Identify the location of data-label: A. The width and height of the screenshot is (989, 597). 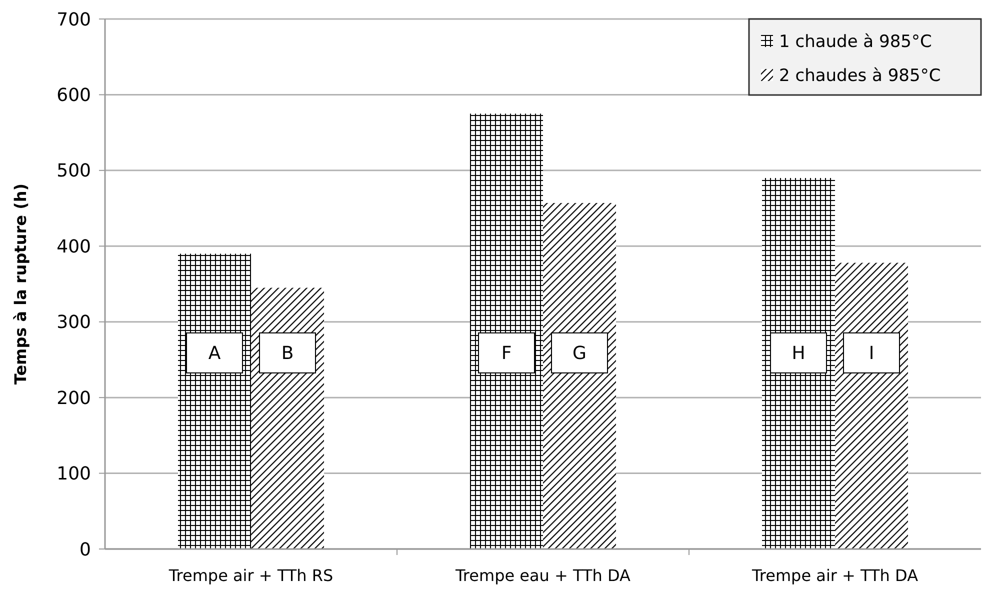
(215, 353).